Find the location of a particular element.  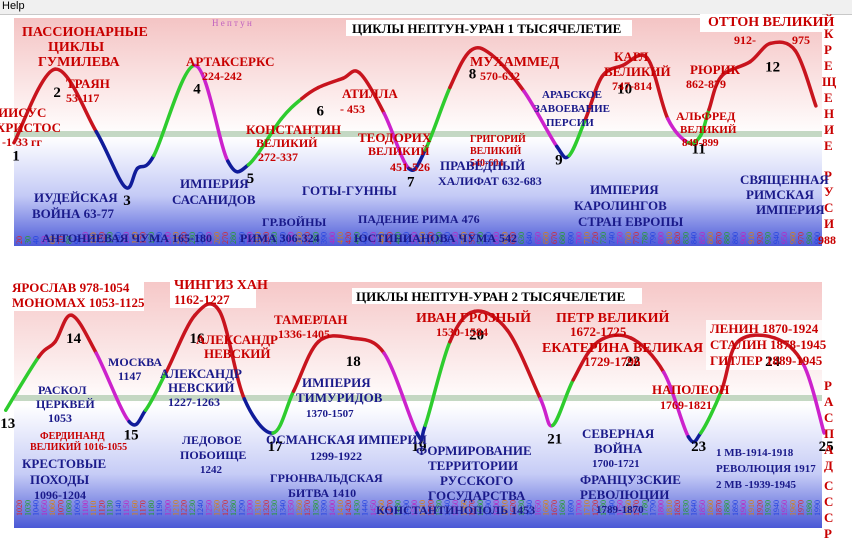

label-arab-conquest-2: ЗАВОЕВАНИЕ is located at coordinates (572, 109).